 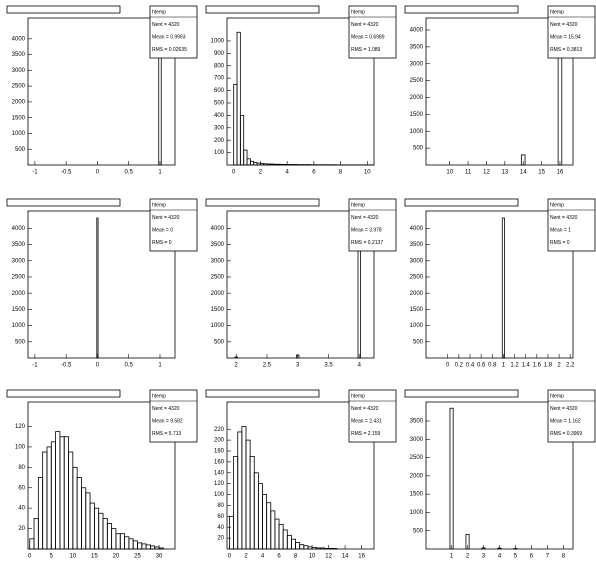 I want to click on x-tick-label: 3, so click(x=484, y=557).